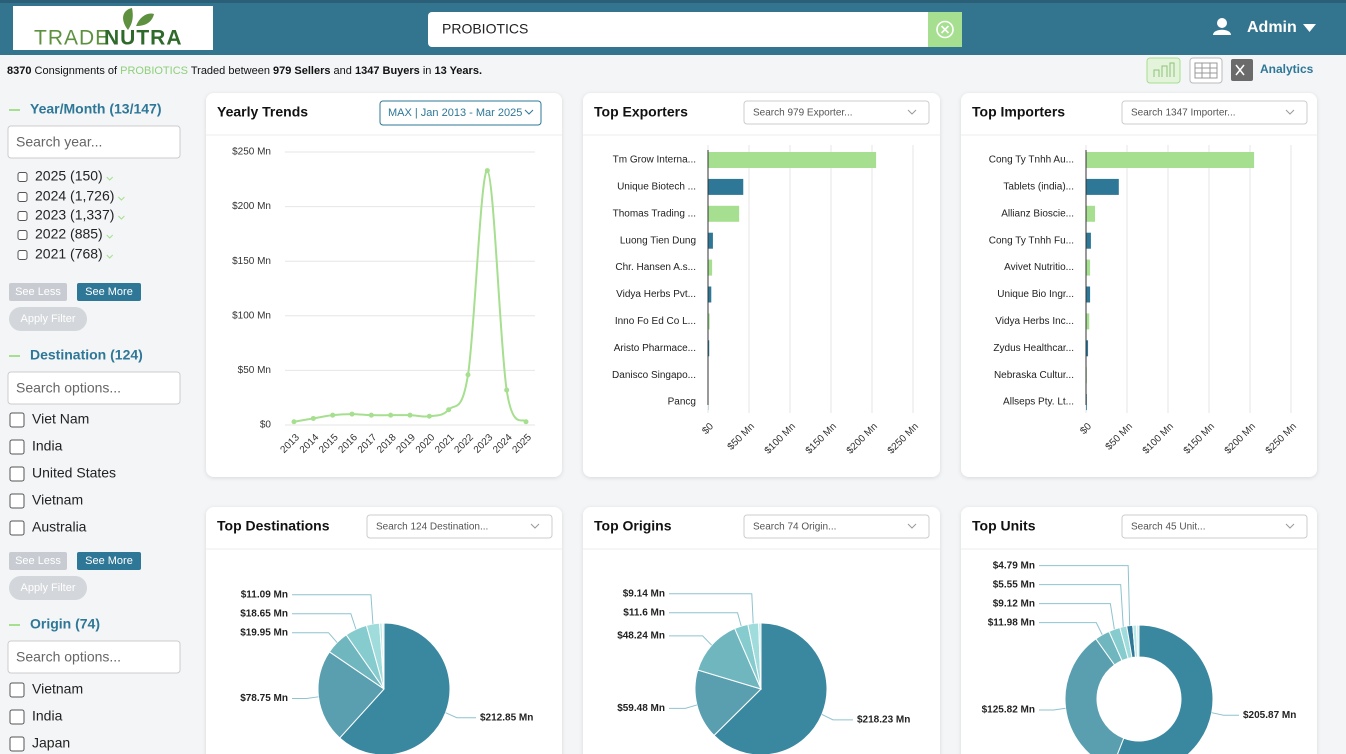 The width and height of the screenshot is (1346, 754). What do you see at coordinates (1287, 69) in the screenshot?
I see `analytics-link: Analytics` at bounding box center [1287, 69].